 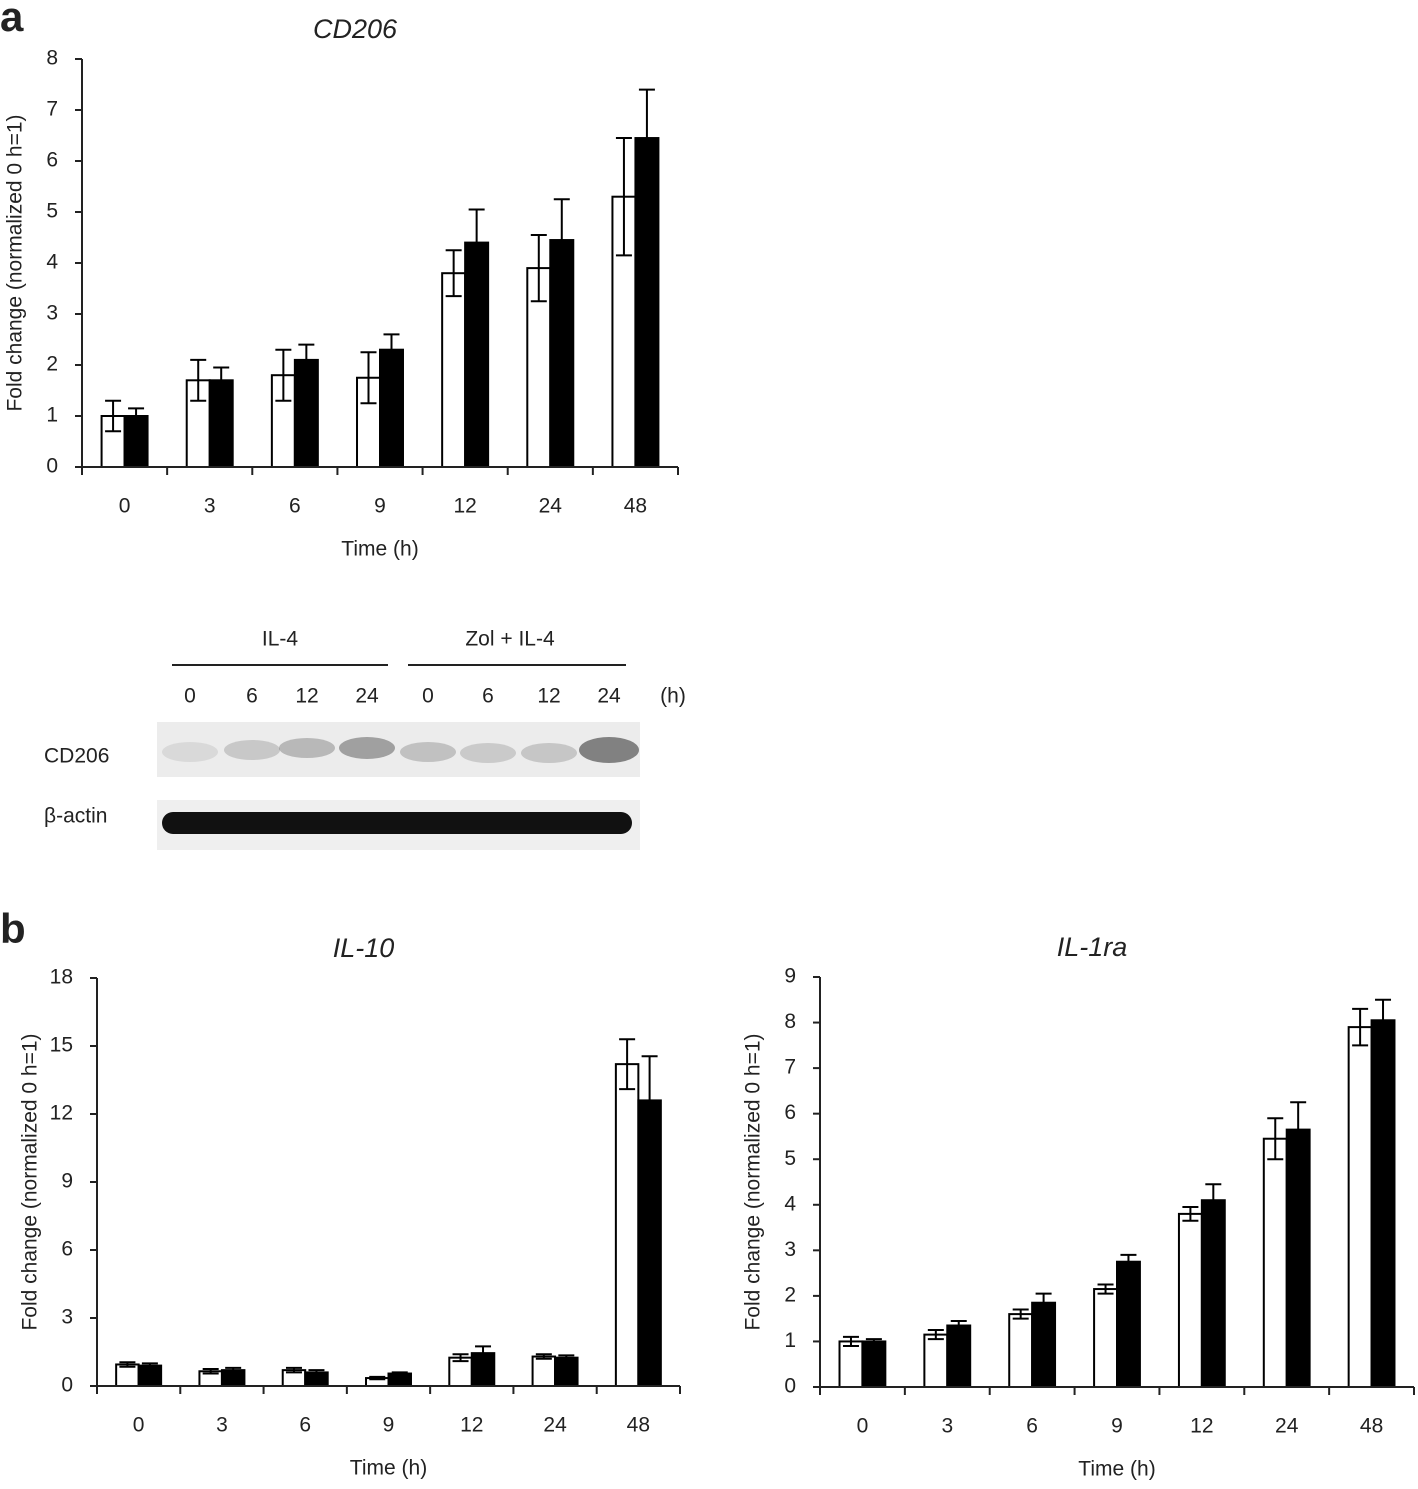 What do you see at coordinates (609, 696) in the screenshot?
I see `lane-label: 24` at bounding box center [609, 696].